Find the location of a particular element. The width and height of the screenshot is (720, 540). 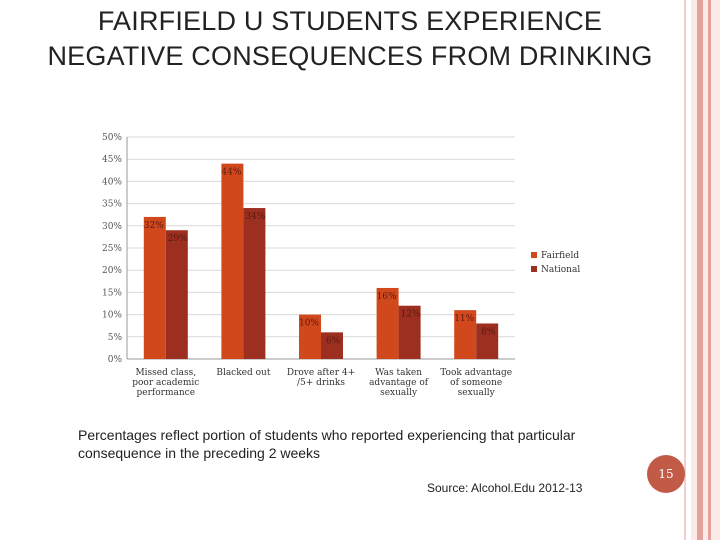

y-tick-label: 10% is located at coordinates (112, 316).